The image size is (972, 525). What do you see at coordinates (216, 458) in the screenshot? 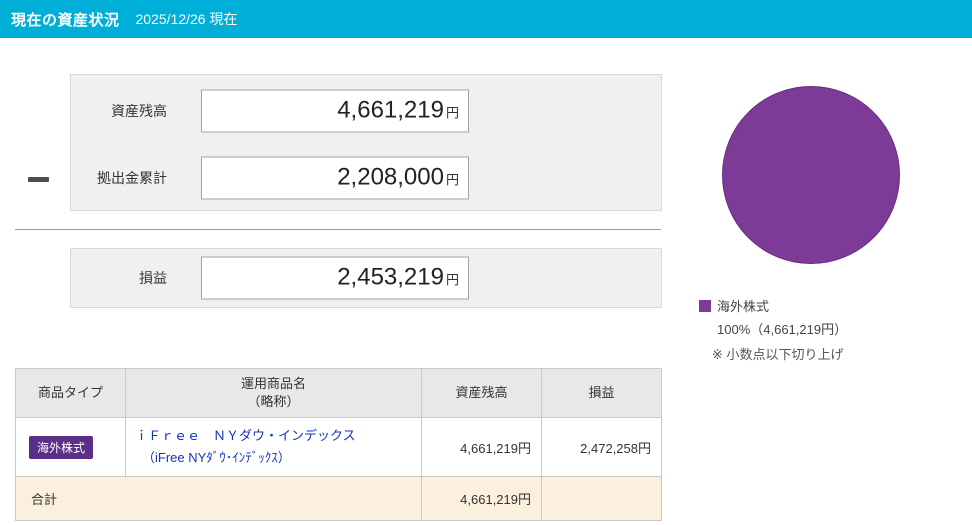
I see `product-name-line2: （iFree NYﾀﾞｳ･ｲﾝﾃﾞｯｸｽ）` at bounding box center [216, 458].